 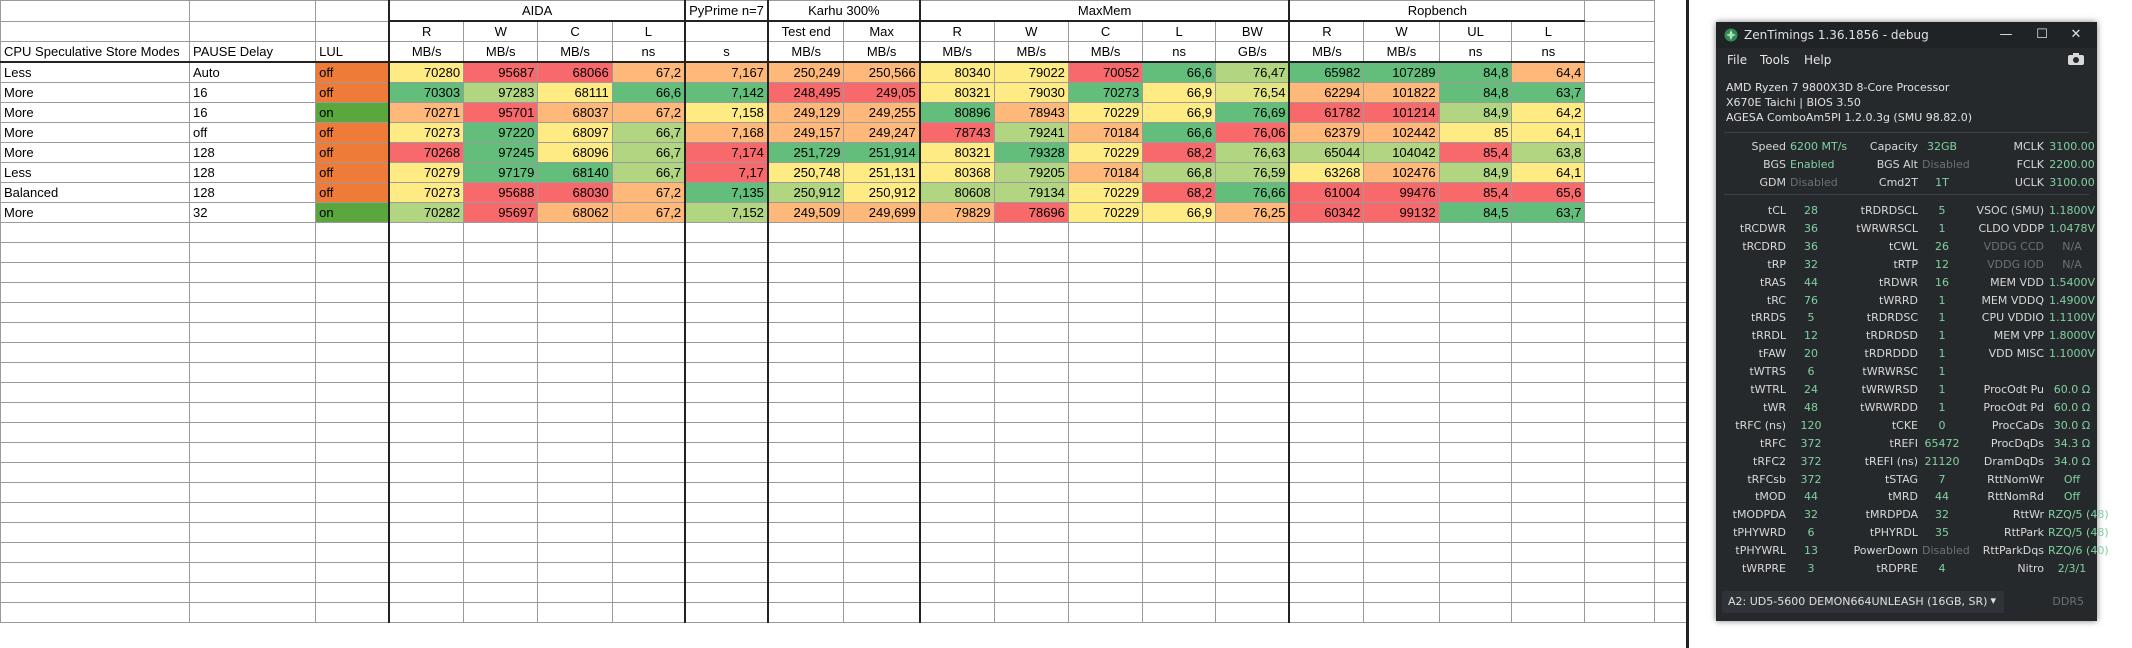 What do you see at coordinates (95, 92) in the screenshot?
I see `mode-cell: More` at bounding box center [95, 92].